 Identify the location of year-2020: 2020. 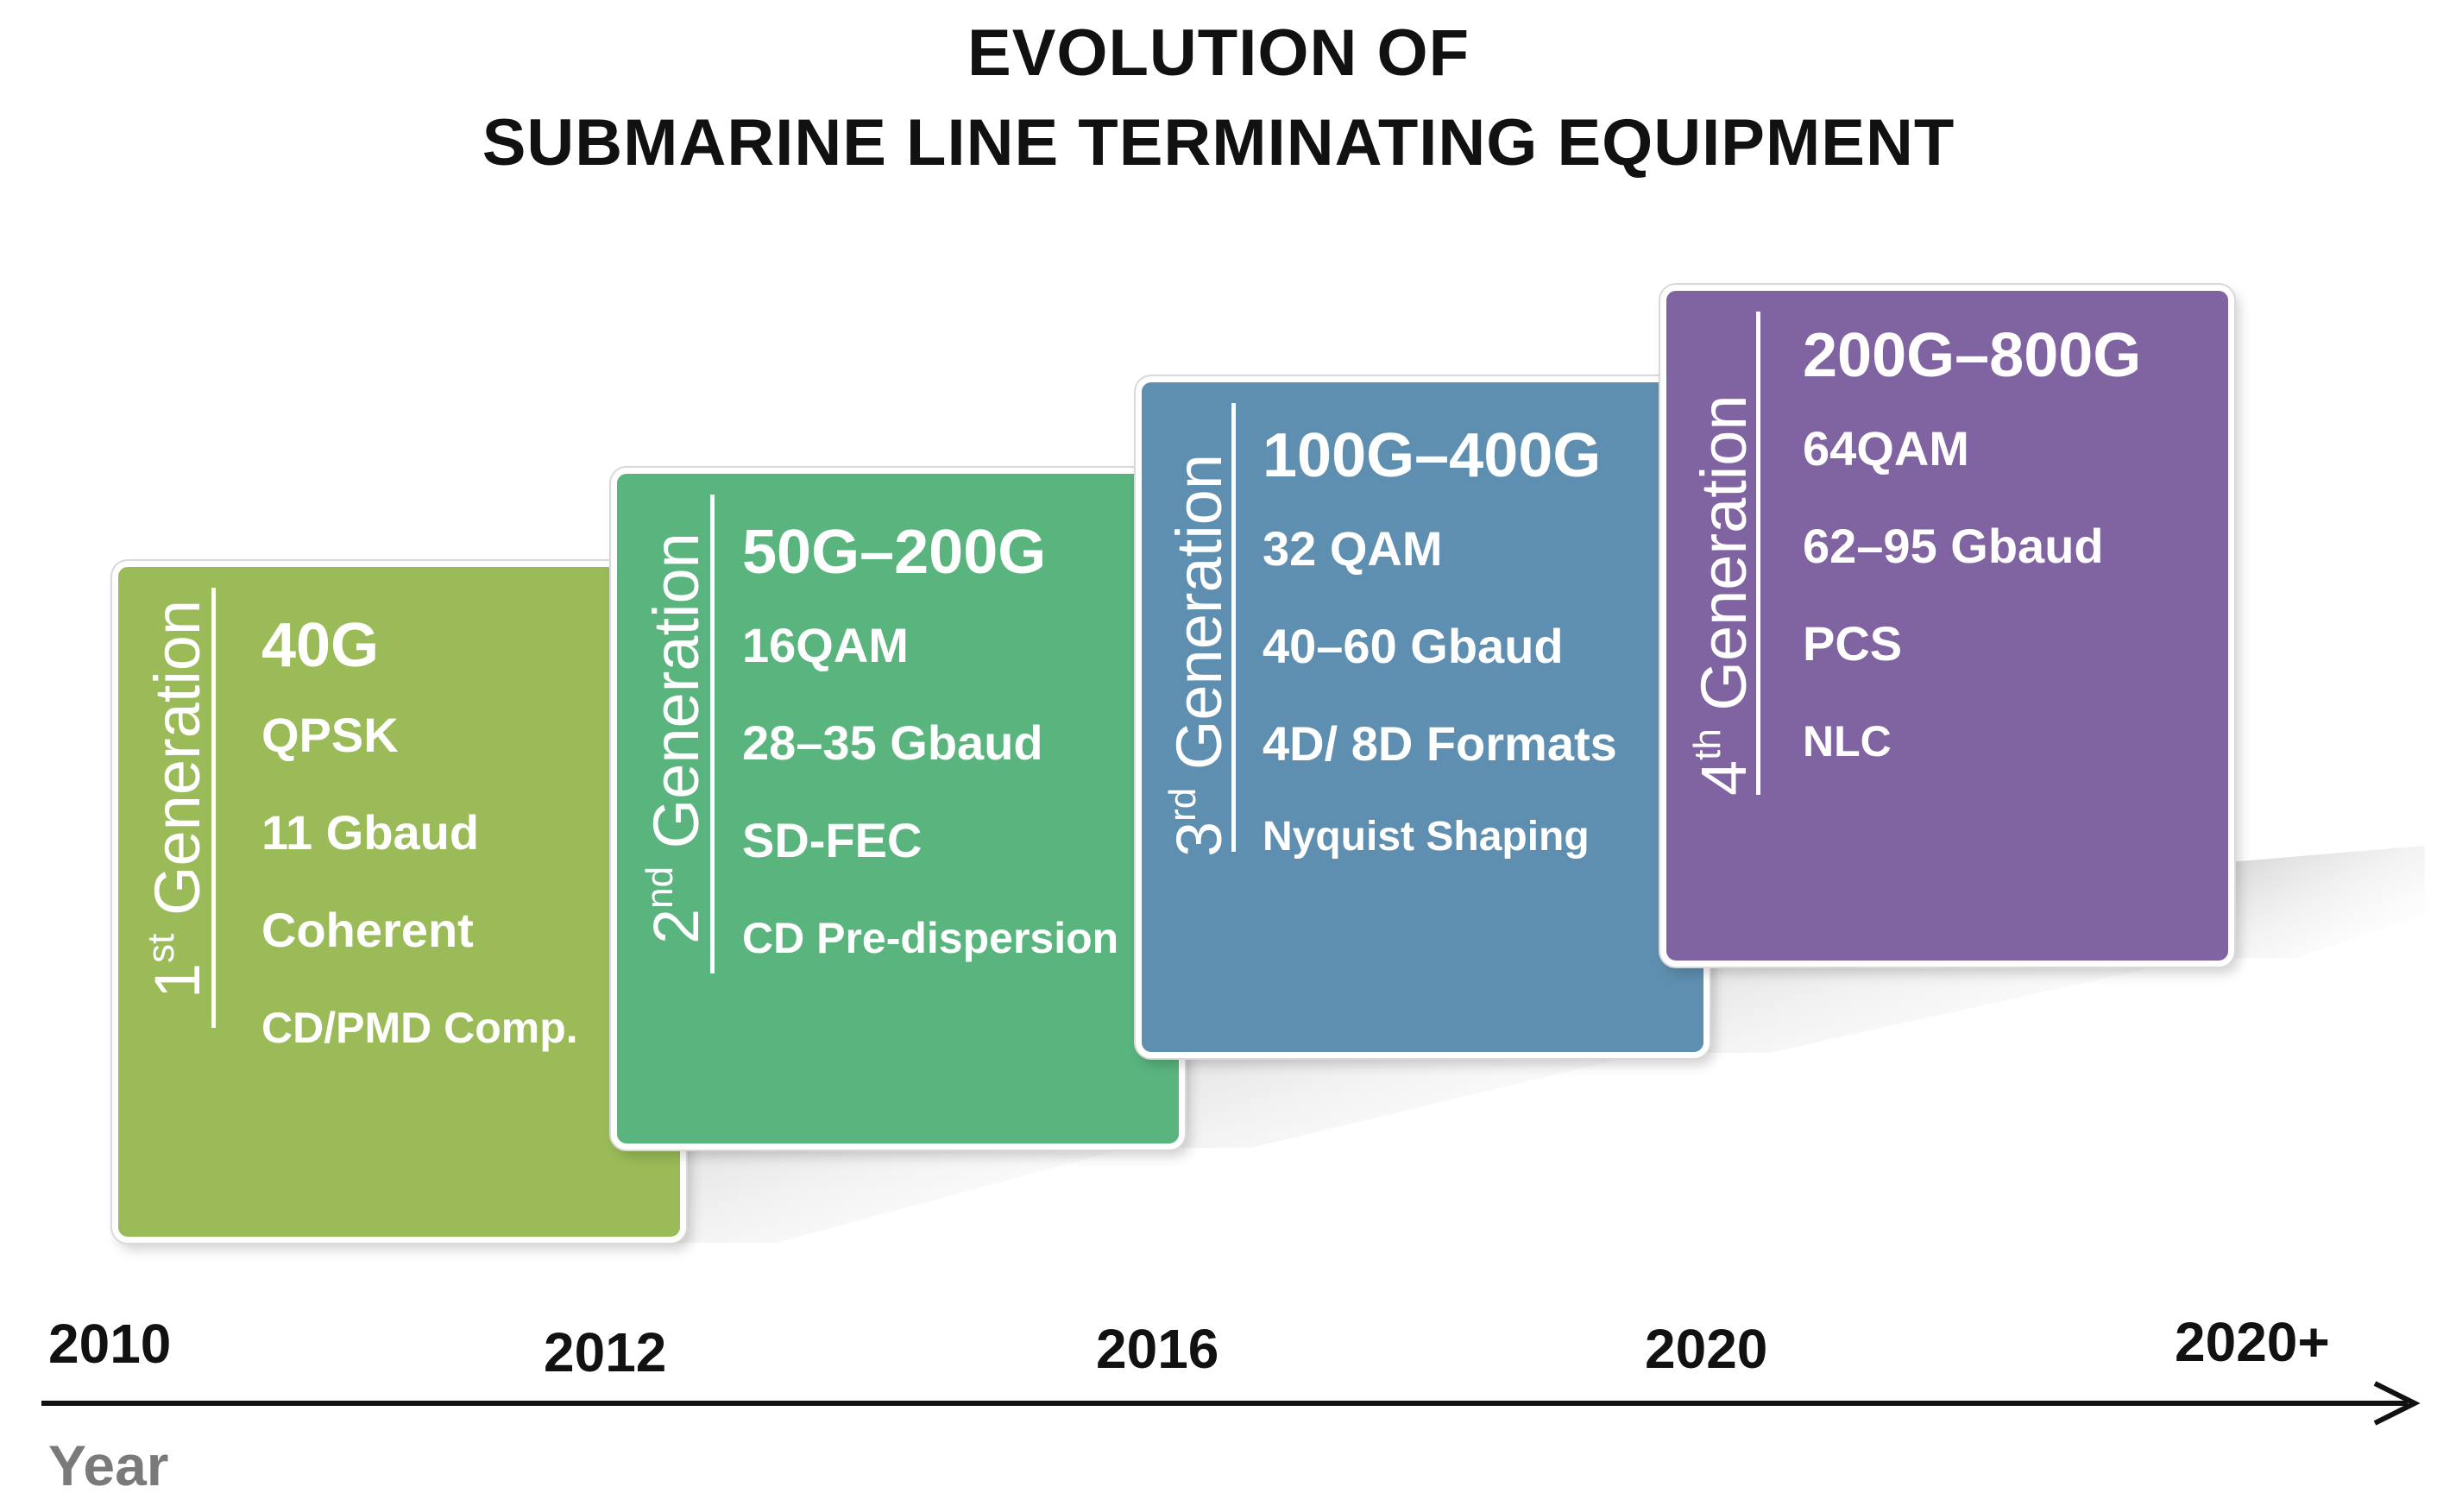
(1706, 1349).